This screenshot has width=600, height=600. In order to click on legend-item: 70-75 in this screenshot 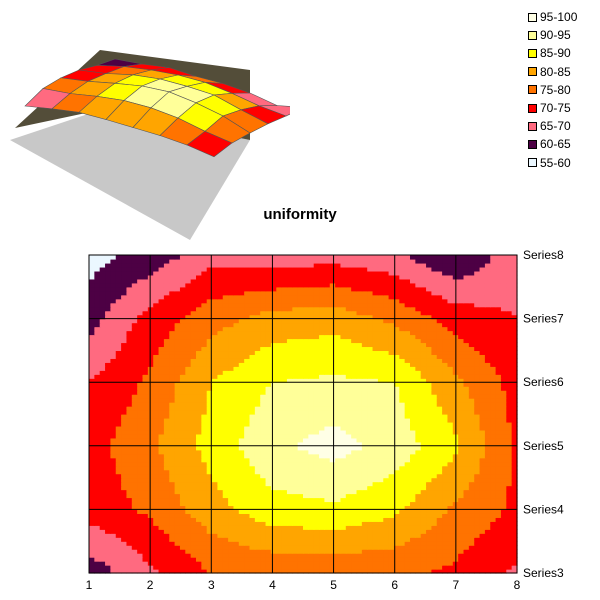, I will do `click(563, 108)`.